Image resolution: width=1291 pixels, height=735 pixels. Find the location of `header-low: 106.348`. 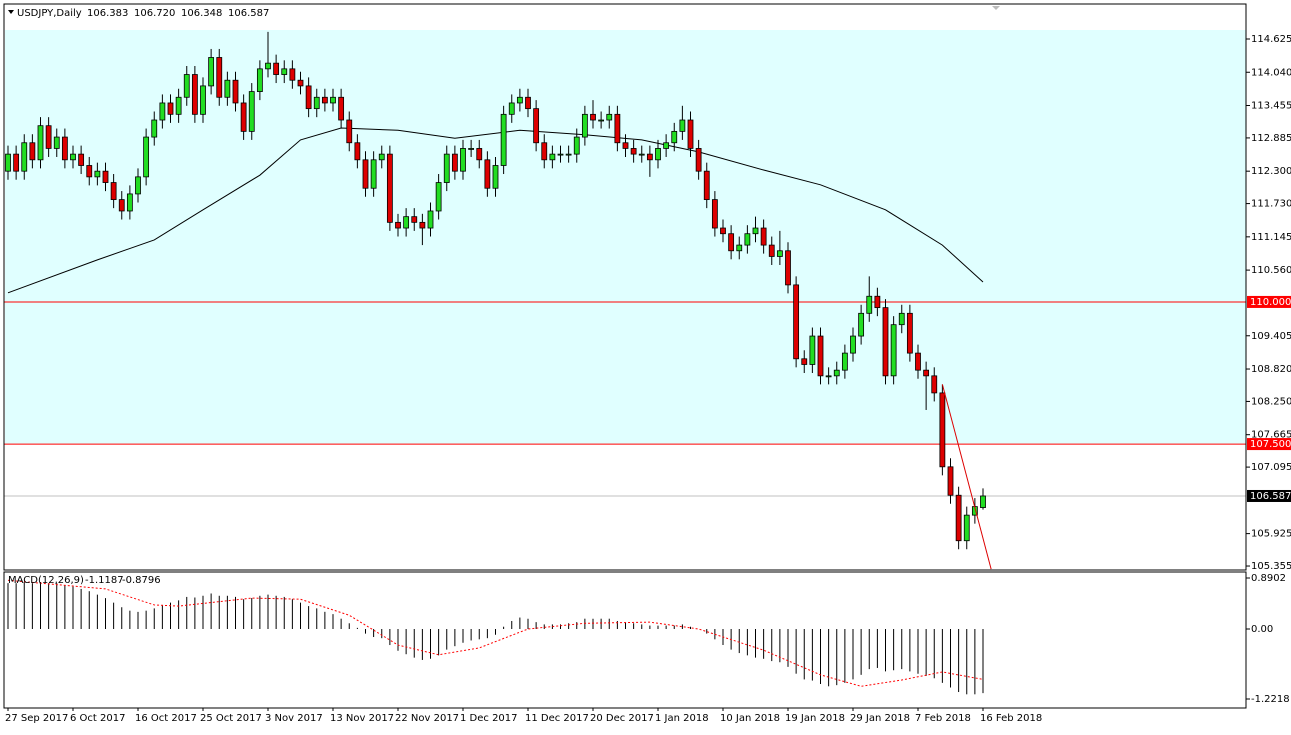

header-low: 106.348 is located at coordinates (201, 13).